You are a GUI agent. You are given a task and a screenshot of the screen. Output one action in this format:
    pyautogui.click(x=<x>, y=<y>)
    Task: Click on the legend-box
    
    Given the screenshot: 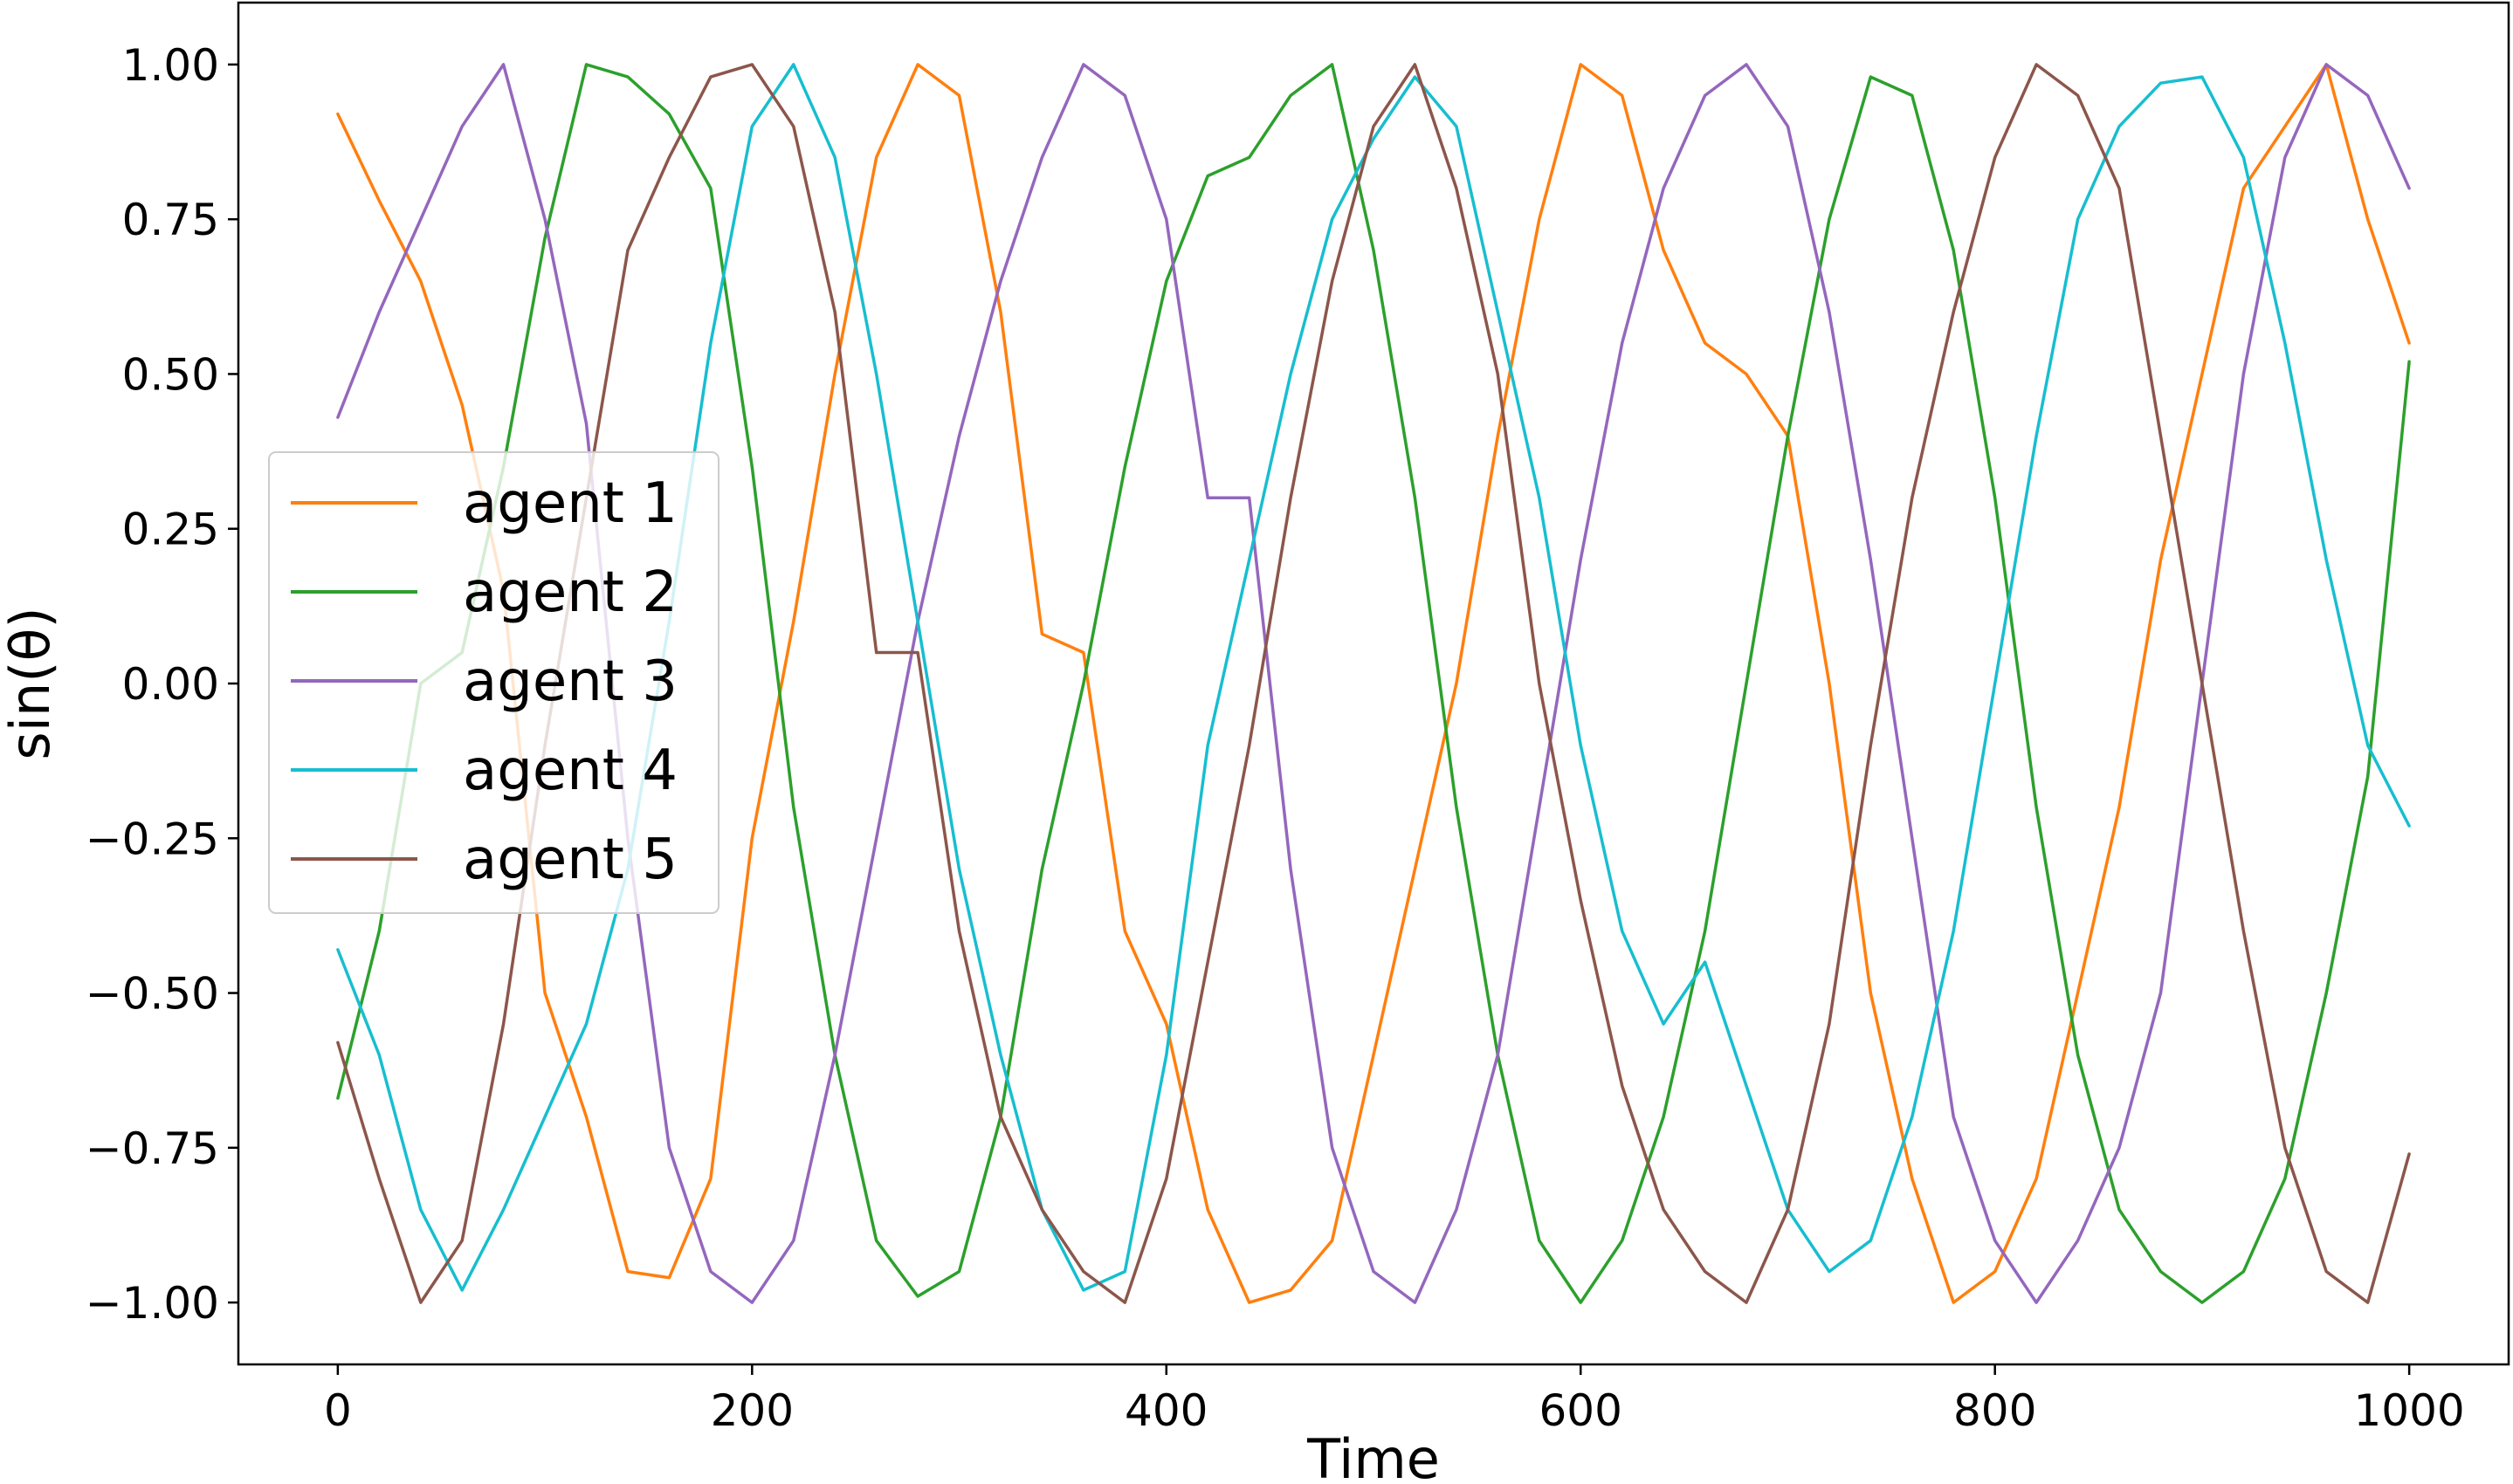 What is the action you would take?
    pyautogui.click(x=493, y=683)
    